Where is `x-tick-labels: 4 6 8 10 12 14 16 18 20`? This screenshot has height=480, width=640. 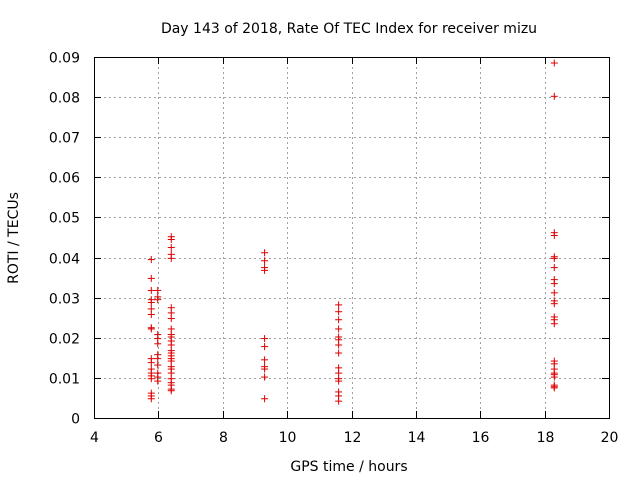 x-tick-labels: 4 6 8 10 12 14 16 18 20 is located at coordinates (354, 438).